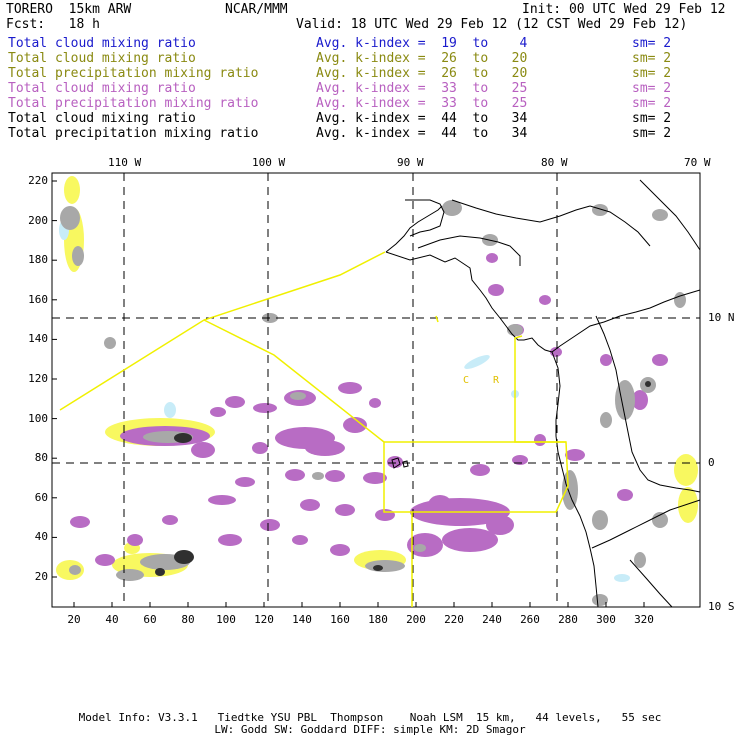  What do you see at coordinates (644, 619) in the screenshot?
I see `x-grid-label: 320` at bounding box center [644, 619].